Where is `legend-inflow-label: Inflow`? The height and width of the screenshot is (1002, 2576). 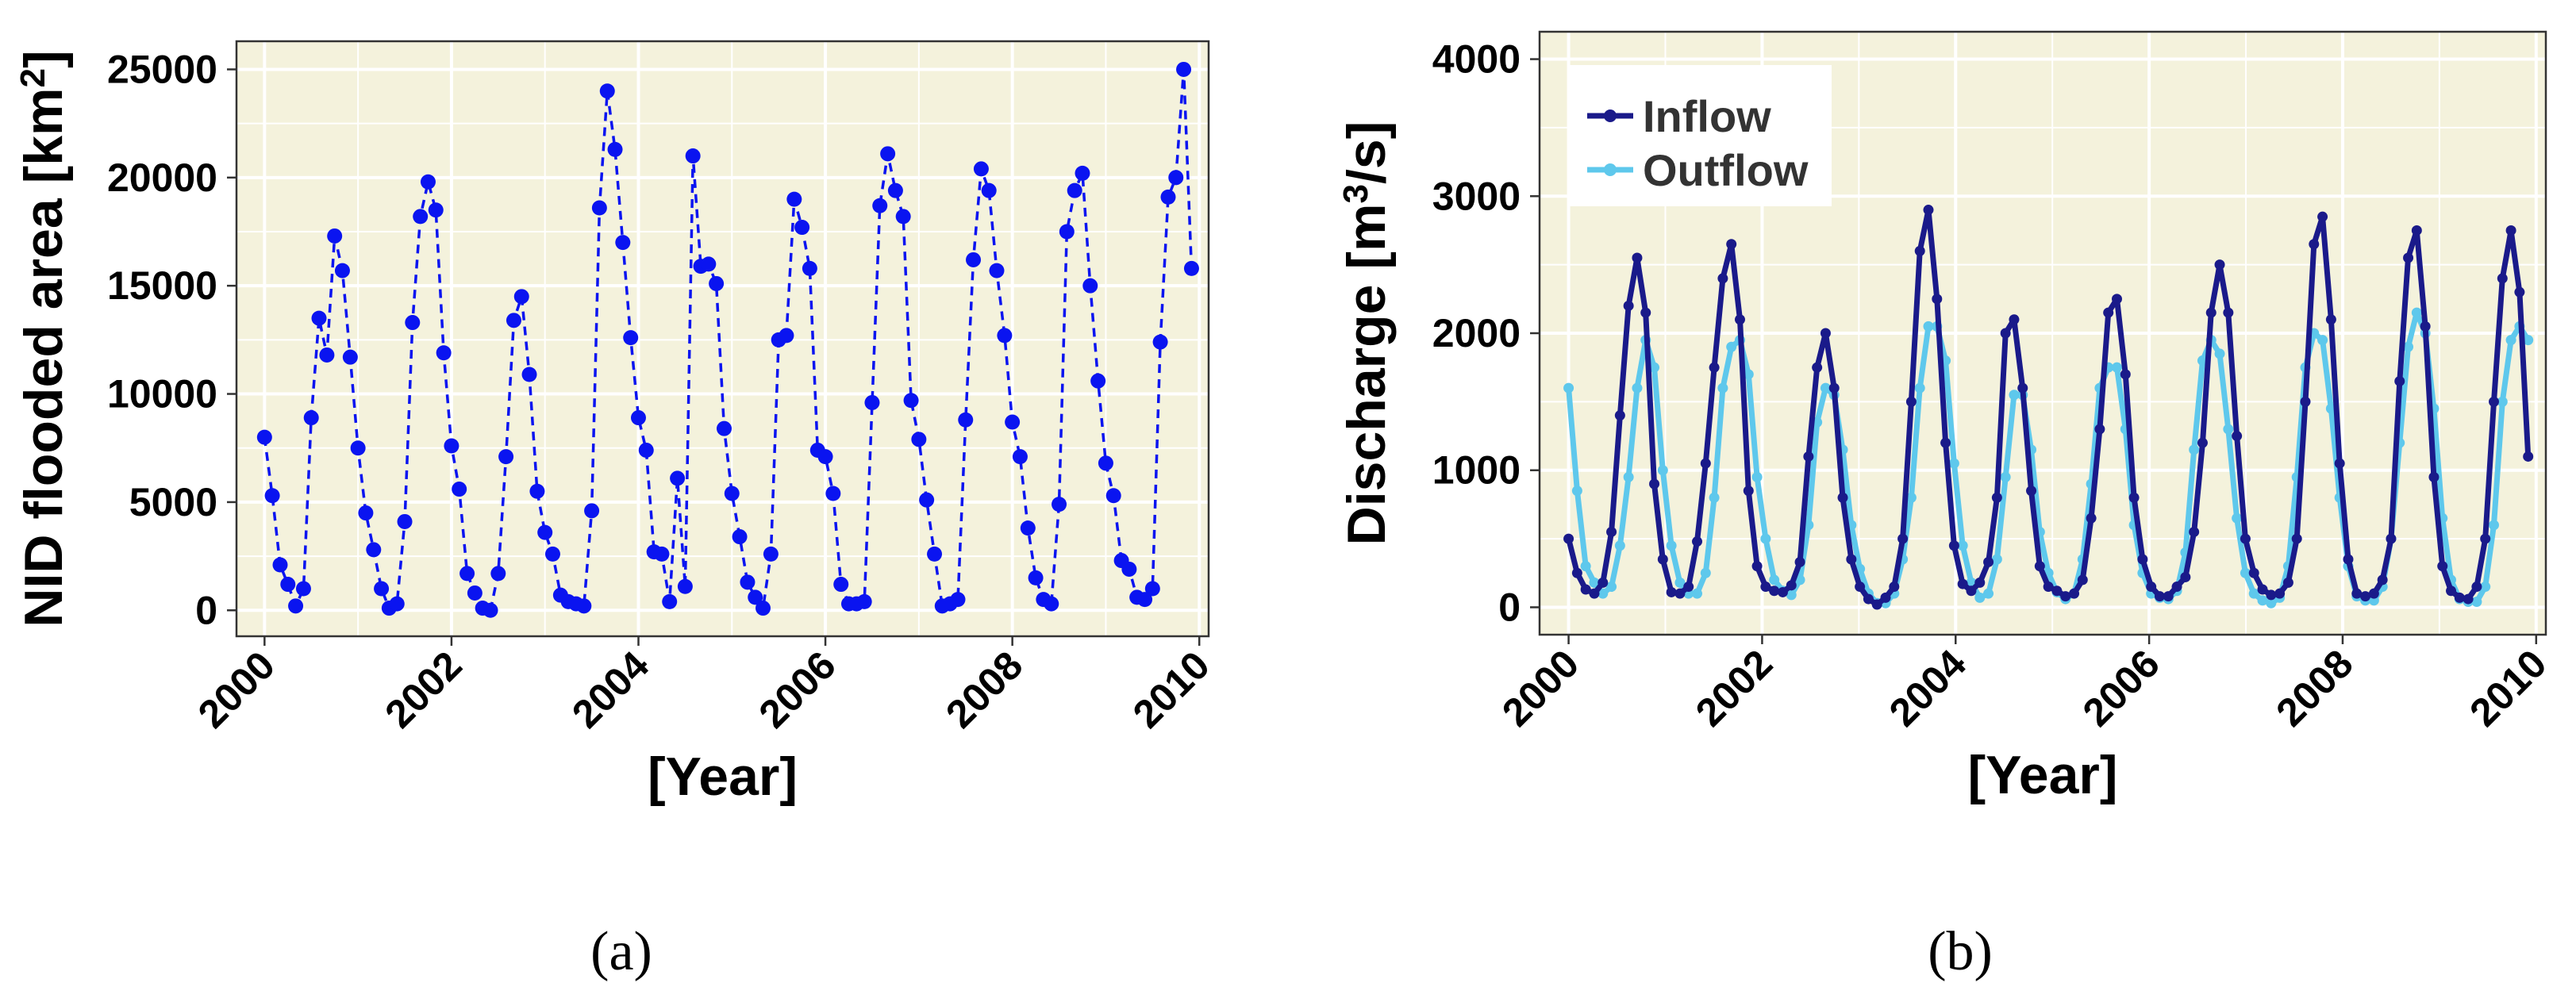 legend-inflow-label: Inflow is located at coordinates (1707, 116).